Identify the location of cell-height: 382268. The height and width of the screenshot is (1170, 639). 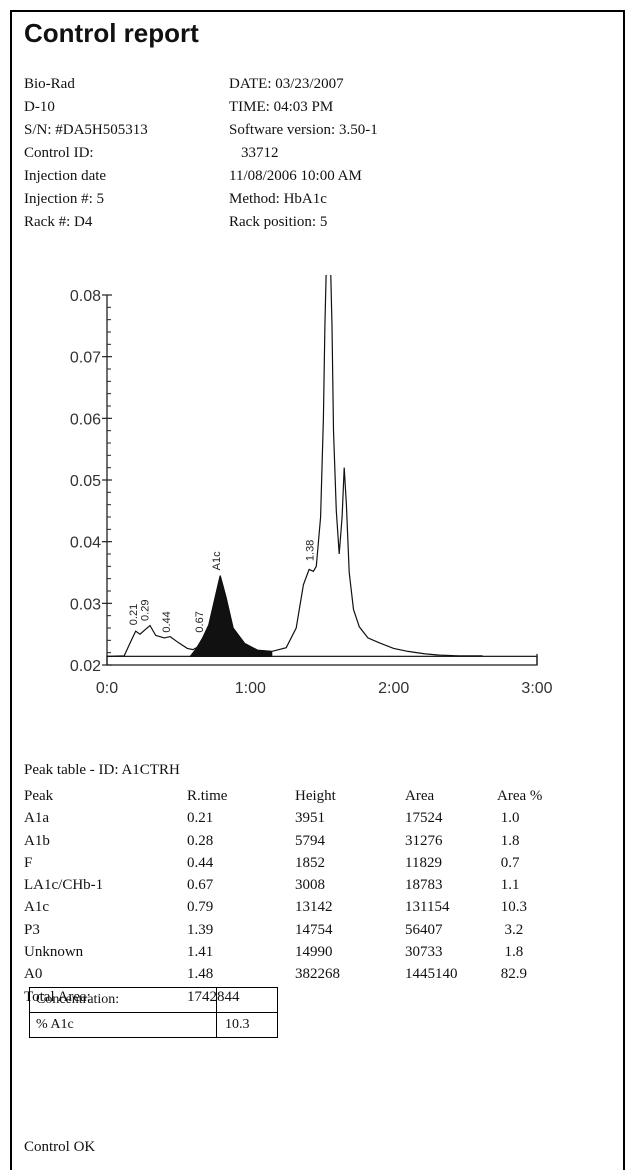
(317, 974).